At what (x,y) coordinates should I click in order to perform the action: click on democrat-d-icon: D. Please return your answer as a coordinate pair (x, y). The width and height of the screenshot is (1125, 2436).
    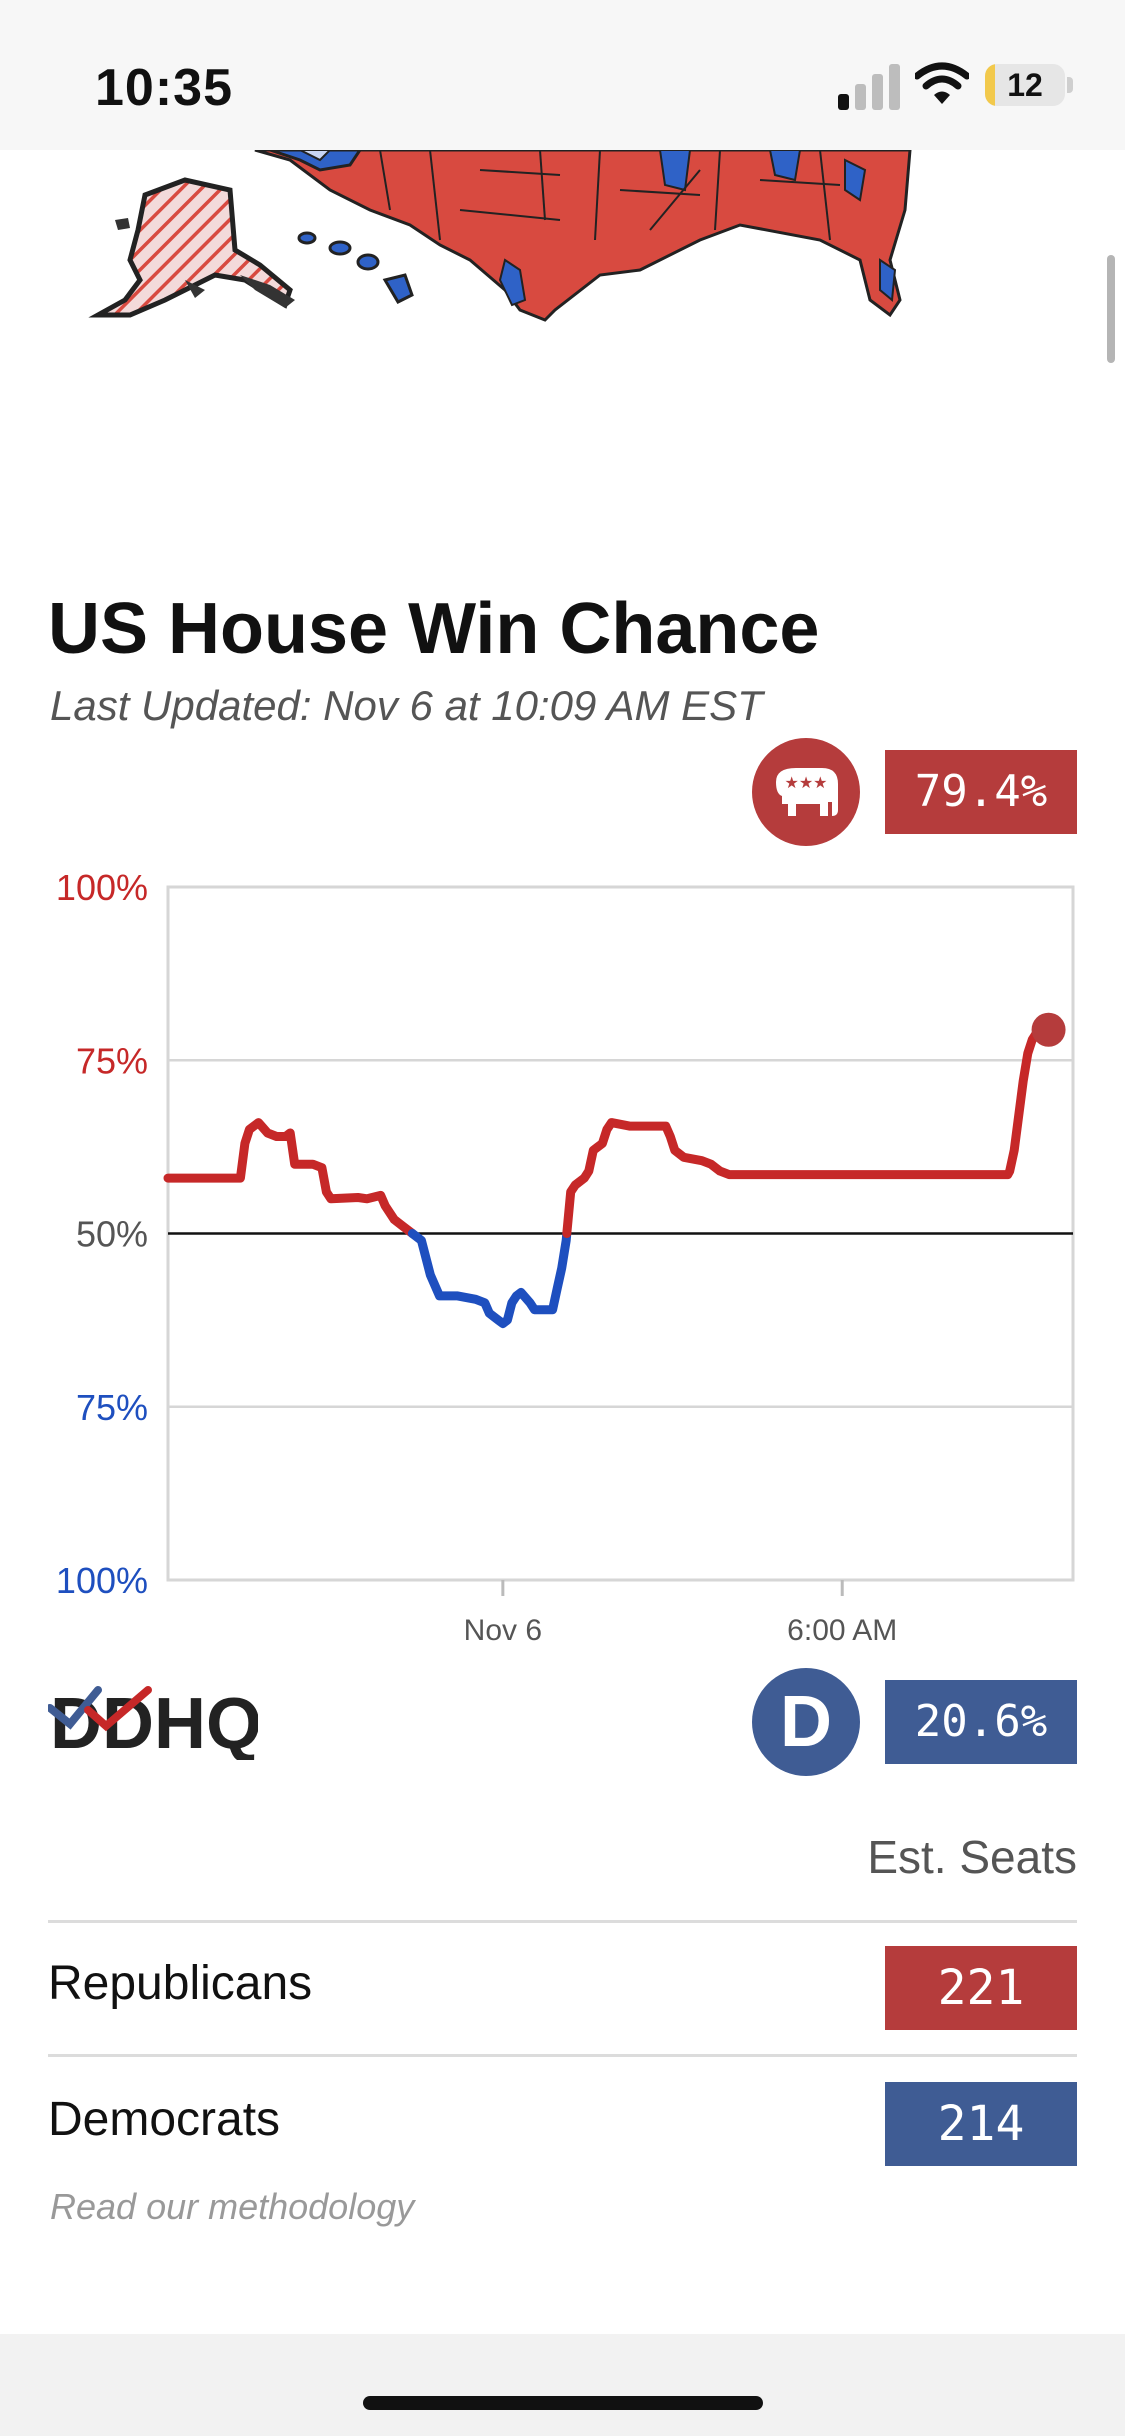
    Looking at the image, I should click on (806, 1722).